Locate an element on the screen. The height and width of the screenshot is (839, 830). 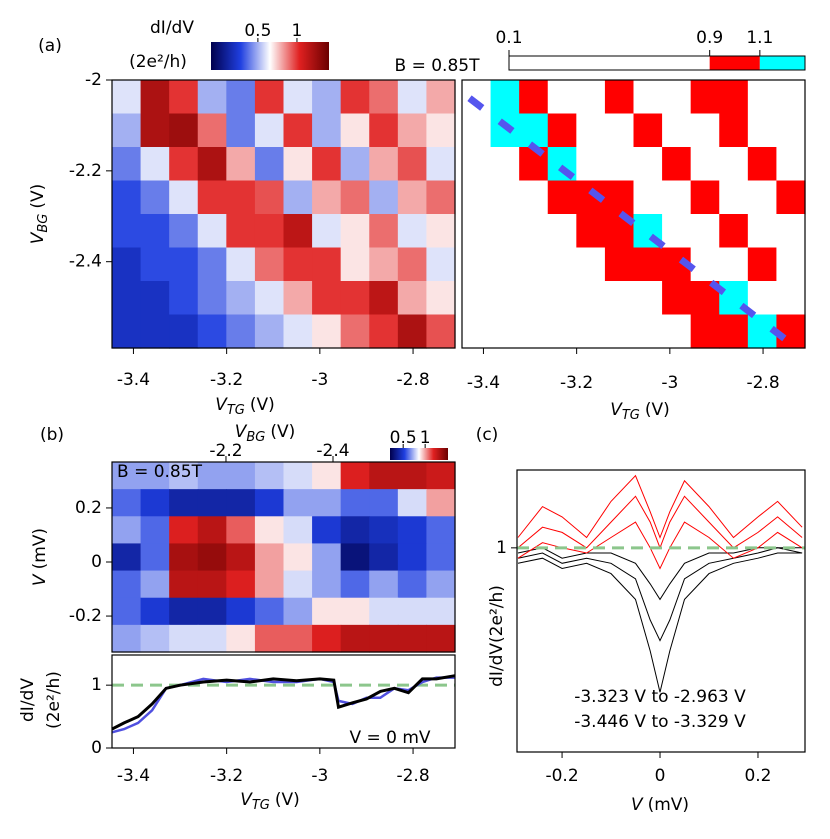
y-tick-label: -2 is located at coordinates (93, 80).